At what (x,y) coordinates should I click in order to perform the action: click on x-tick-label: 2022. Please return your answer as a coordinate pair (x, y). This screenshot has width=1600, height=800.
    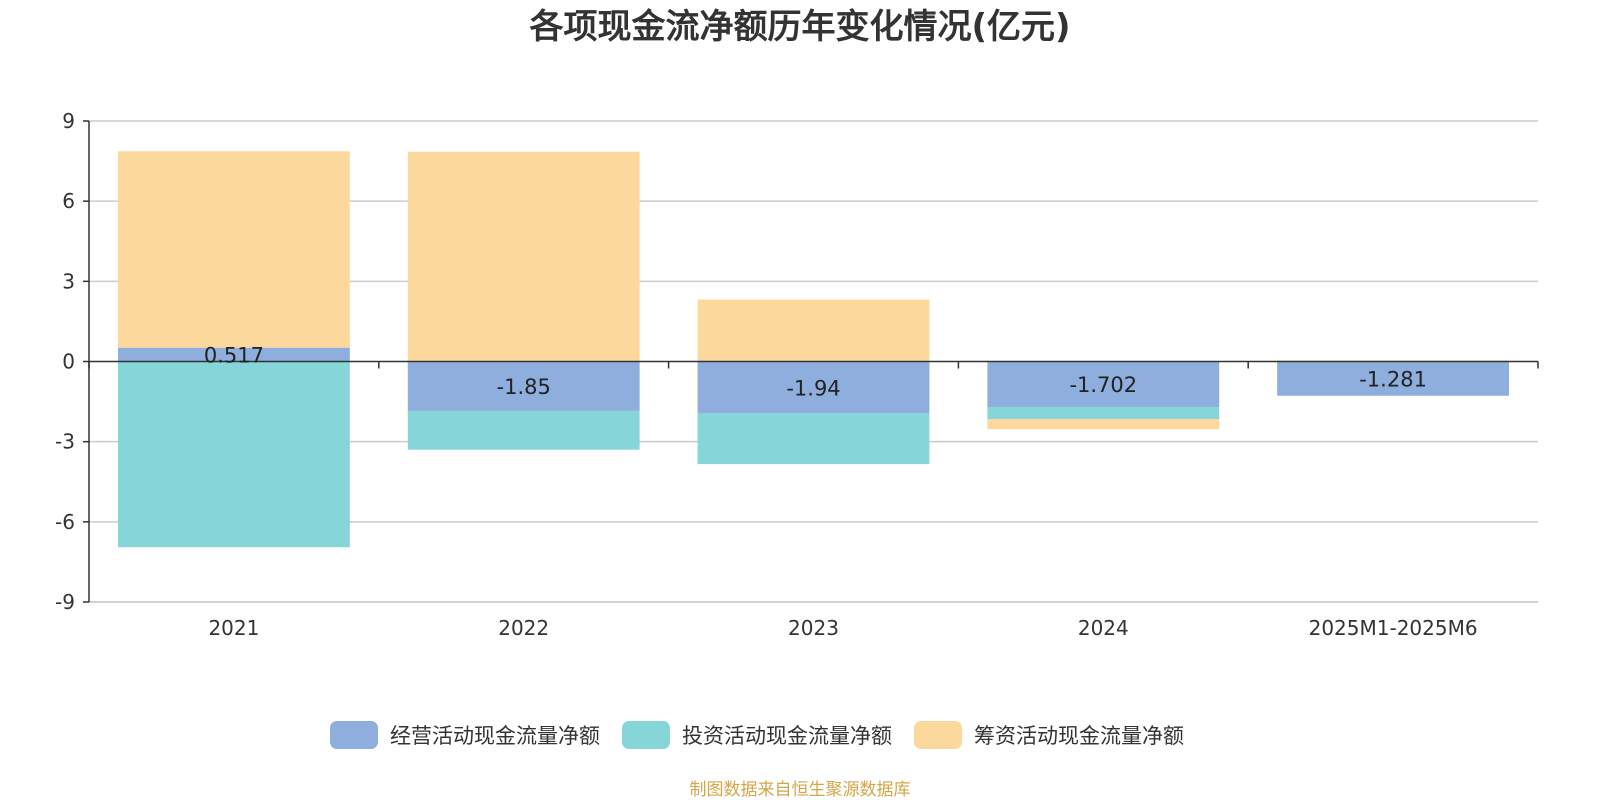
    Looking at the image, I should click on (523, 628).